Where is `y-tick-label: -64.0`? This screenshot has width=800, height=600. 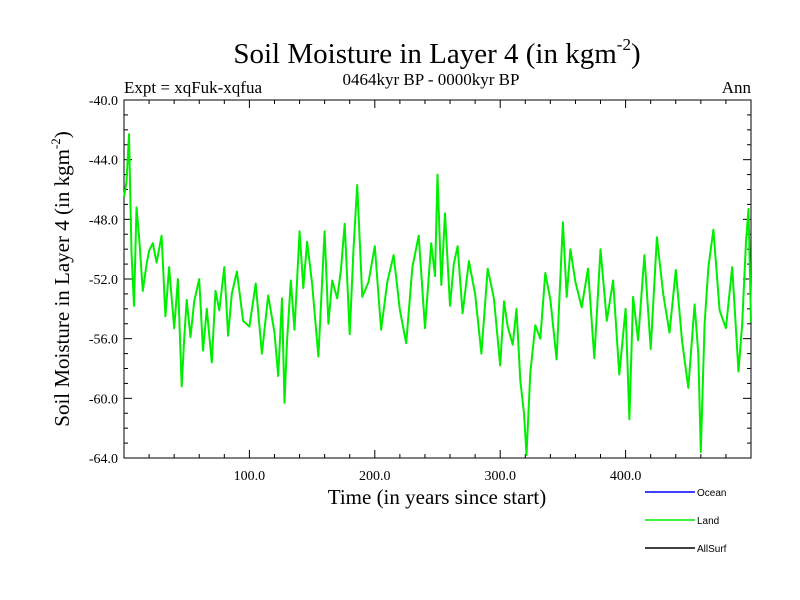 y-tick-label: -64.0 is located at coordinates (103, 459).